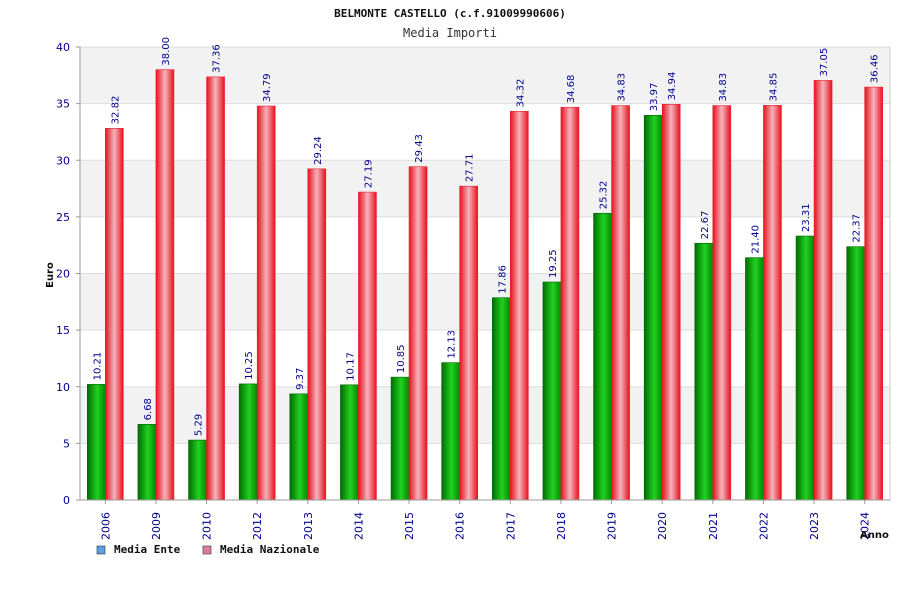  What do you see at coordinates (105, 526) in the screenshot?
I see `x-tick-label: 2006` at bounding box center [105, 526].